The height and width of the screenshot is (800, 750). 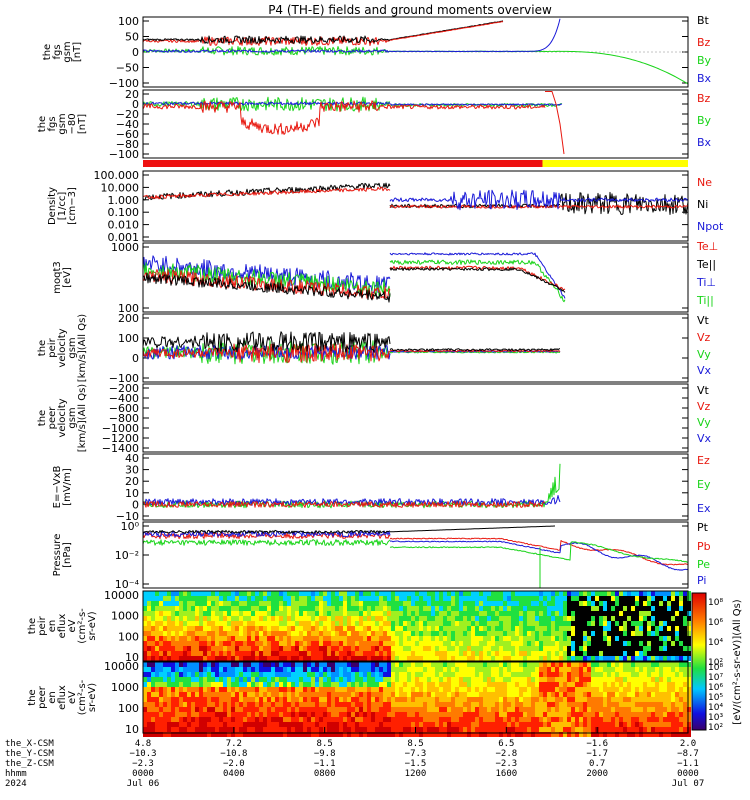 What do you see at coordinates (67, 555) in the screenshot?
I see `y-label-line: [nPa]` at bounding box center [67, 555].